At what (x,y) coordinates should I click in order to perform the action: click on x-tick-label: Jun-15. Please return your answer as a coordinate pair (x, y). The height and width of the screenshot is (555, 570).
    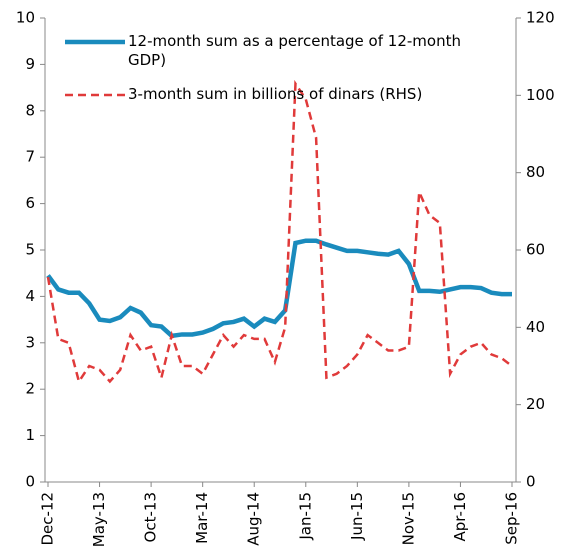
    Looking at the image, I should click on (357, 516).